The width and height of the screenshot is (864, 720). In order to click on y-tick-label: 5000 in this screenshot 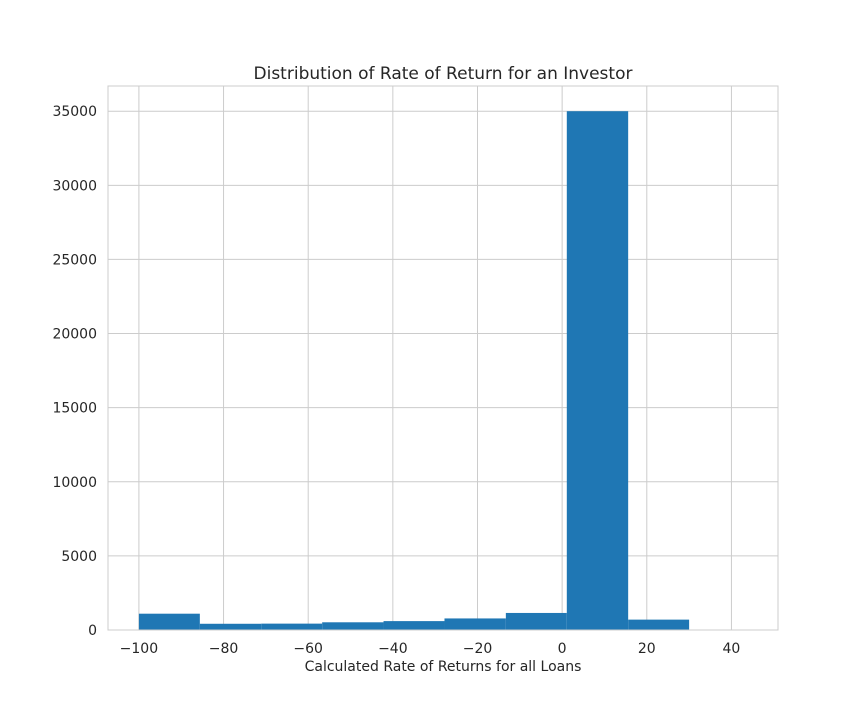, I will do `click(79, 557)`.